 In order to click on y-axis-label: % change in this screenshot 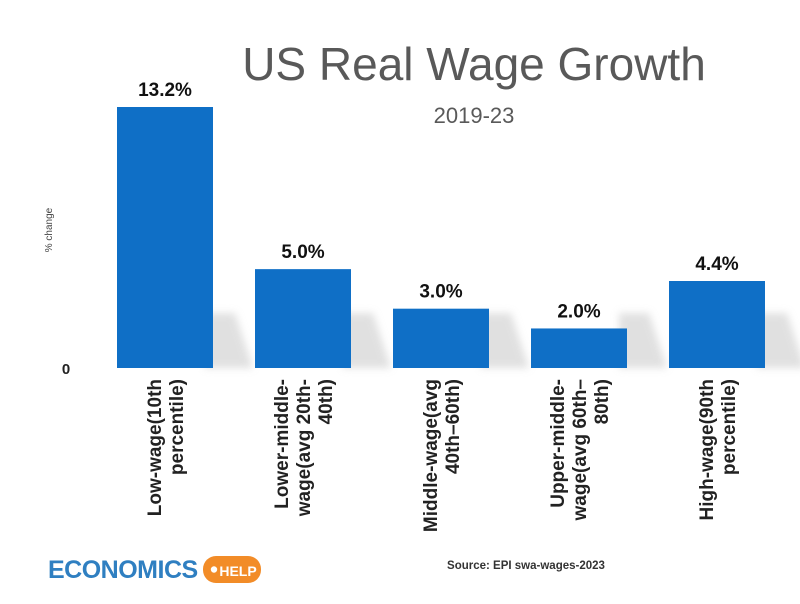, I will do `click(49, 229)`.